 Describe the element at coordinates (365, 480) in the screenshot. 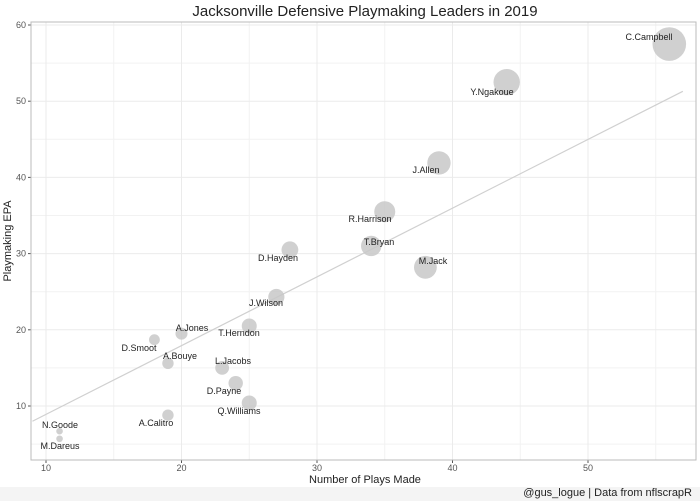

I see `x-axis-label: Number of Plays Made` at that location.